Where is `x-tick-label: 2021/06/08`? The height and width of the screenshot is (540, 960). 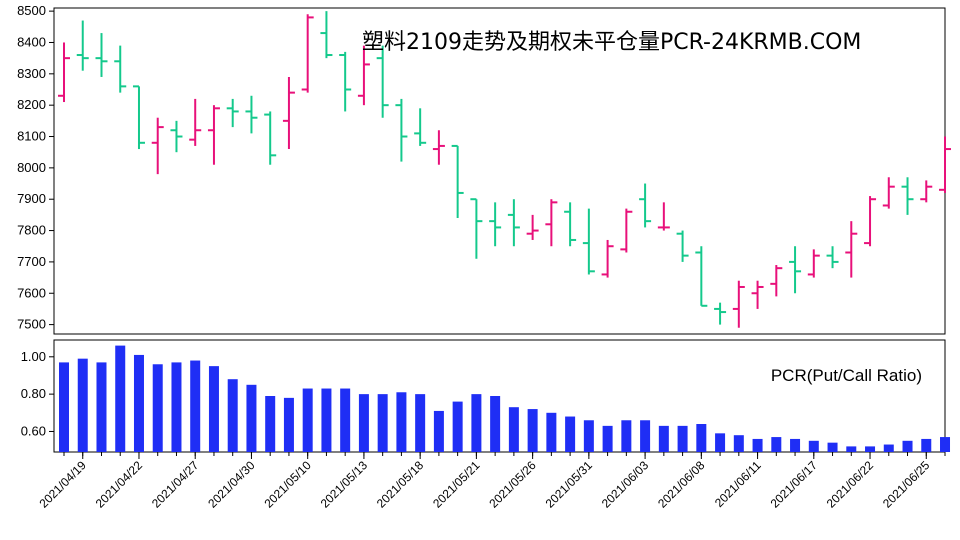
x-tick-label: 2021/06/08 is located at coordinates (681, 484).